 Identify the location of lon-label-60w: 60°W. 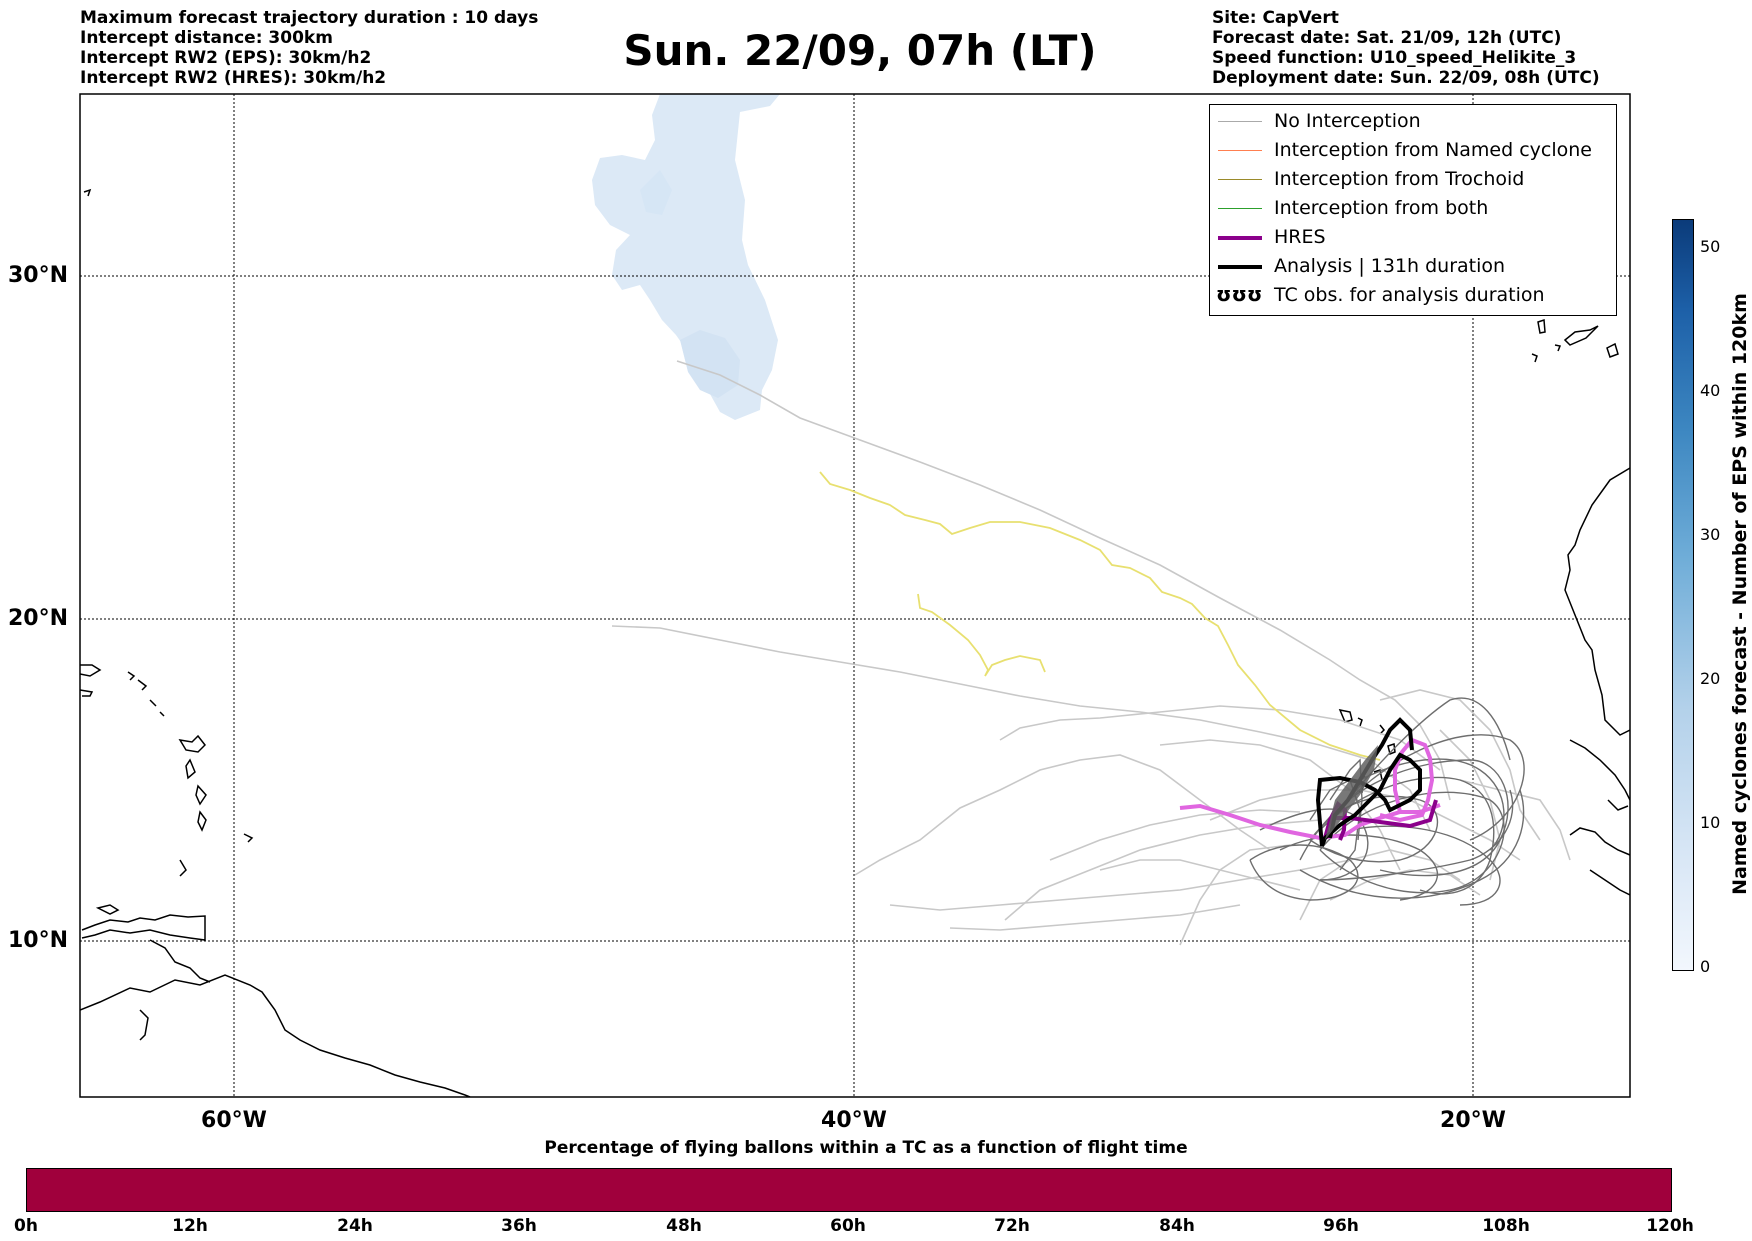
(234, 1120).